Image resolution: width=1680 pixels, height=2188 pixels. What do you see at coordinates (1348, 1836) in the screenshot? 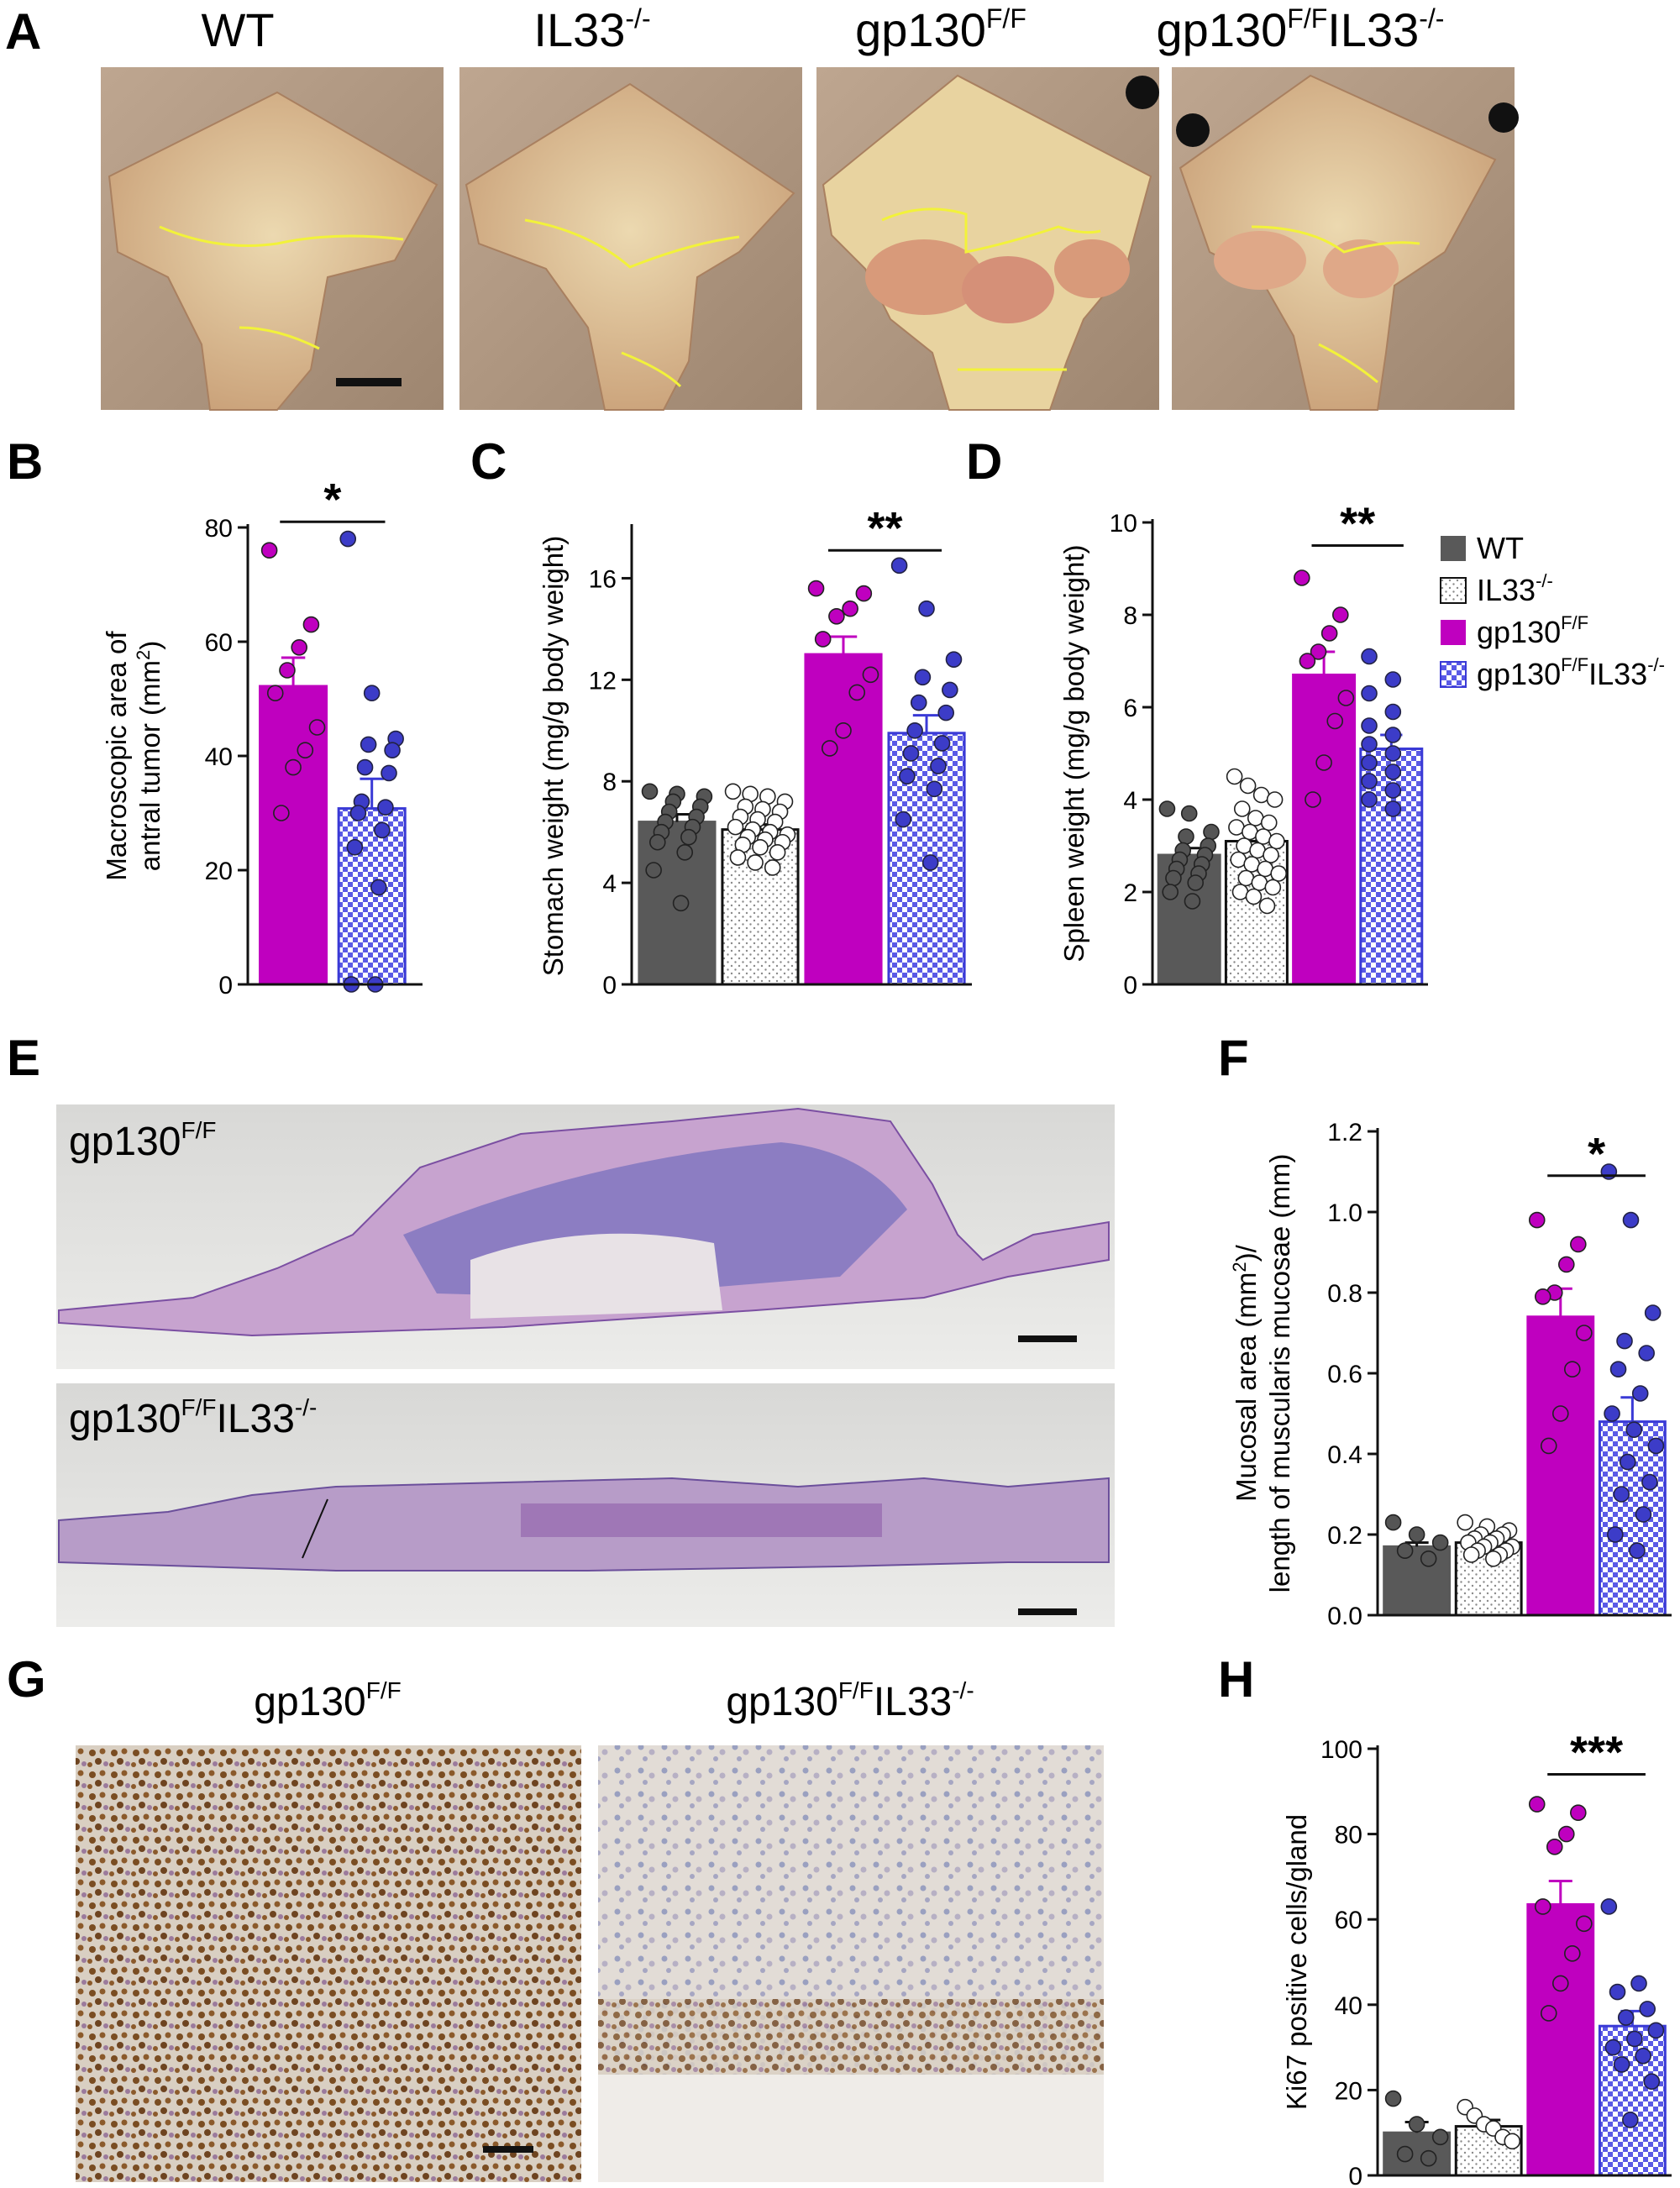
I see `y-tick-label: 80` at bounding box center [1348, 1836].